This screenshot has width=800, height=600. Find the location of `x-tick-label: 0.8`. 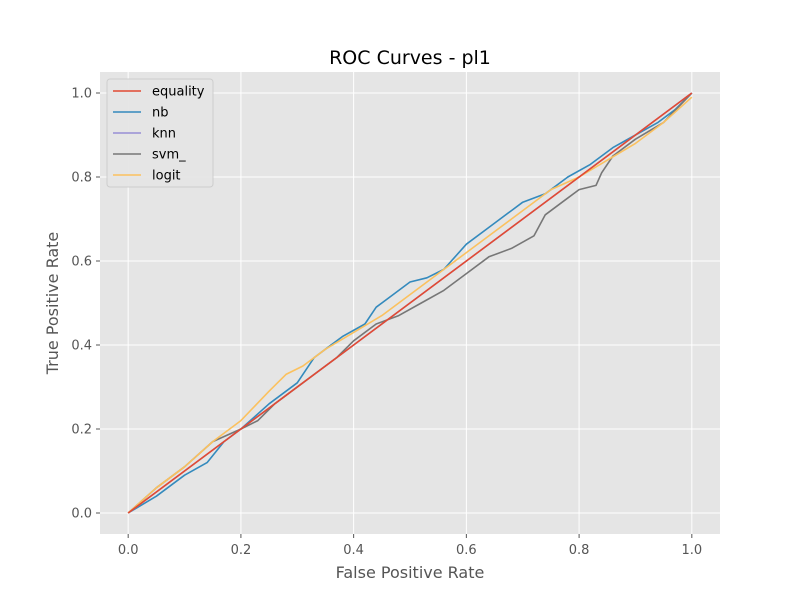

x-tick-label: 0.8 is located at coordinates (579, 550).